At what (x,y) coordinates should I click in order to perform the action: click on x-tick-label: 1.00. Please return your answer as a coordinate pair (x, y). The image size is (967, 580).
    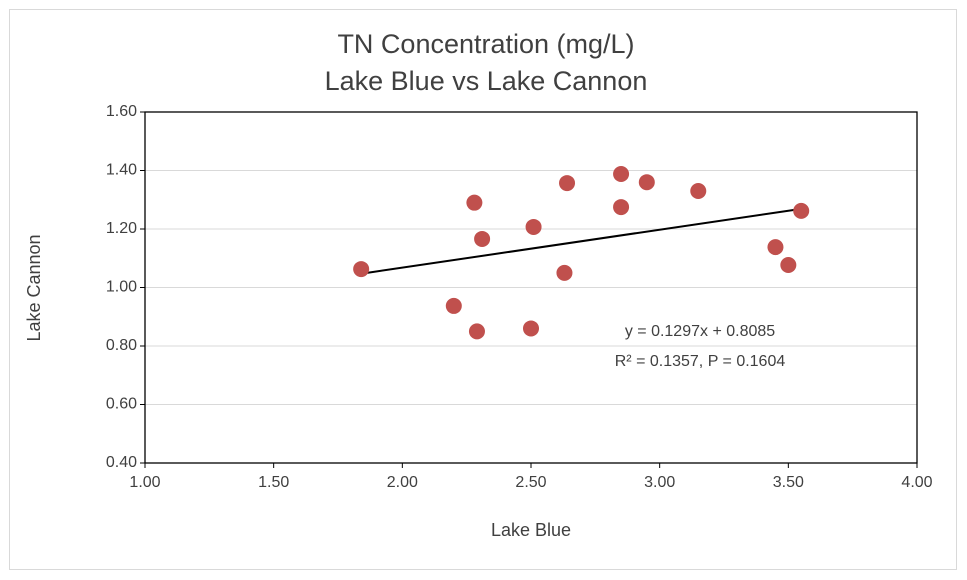
    Looking at the image, I should click on (144, 482).